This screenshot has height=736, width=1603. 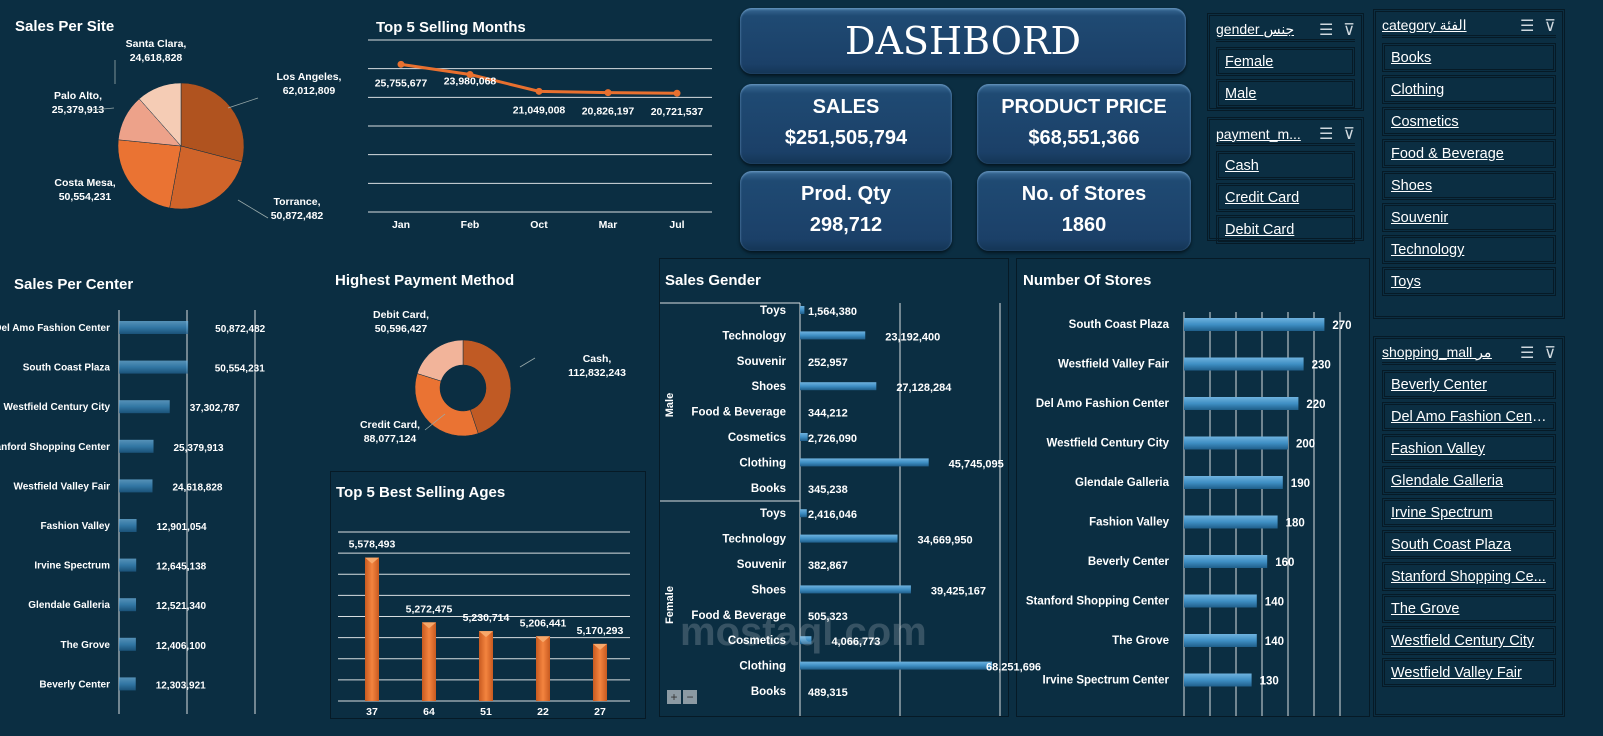 What do you see at coordinates (1469, 544) in the screenshot?
I see `slicer-item: South Coast Plaza` at bounding box center [1469, 544].